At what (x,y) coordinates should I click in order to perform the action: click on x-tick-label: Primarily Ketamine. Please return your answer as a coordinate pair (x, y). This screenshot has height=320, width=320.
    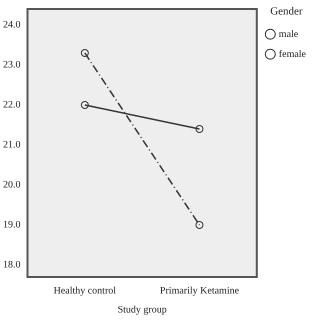
    Looking at the image, I should click on (200, 291).